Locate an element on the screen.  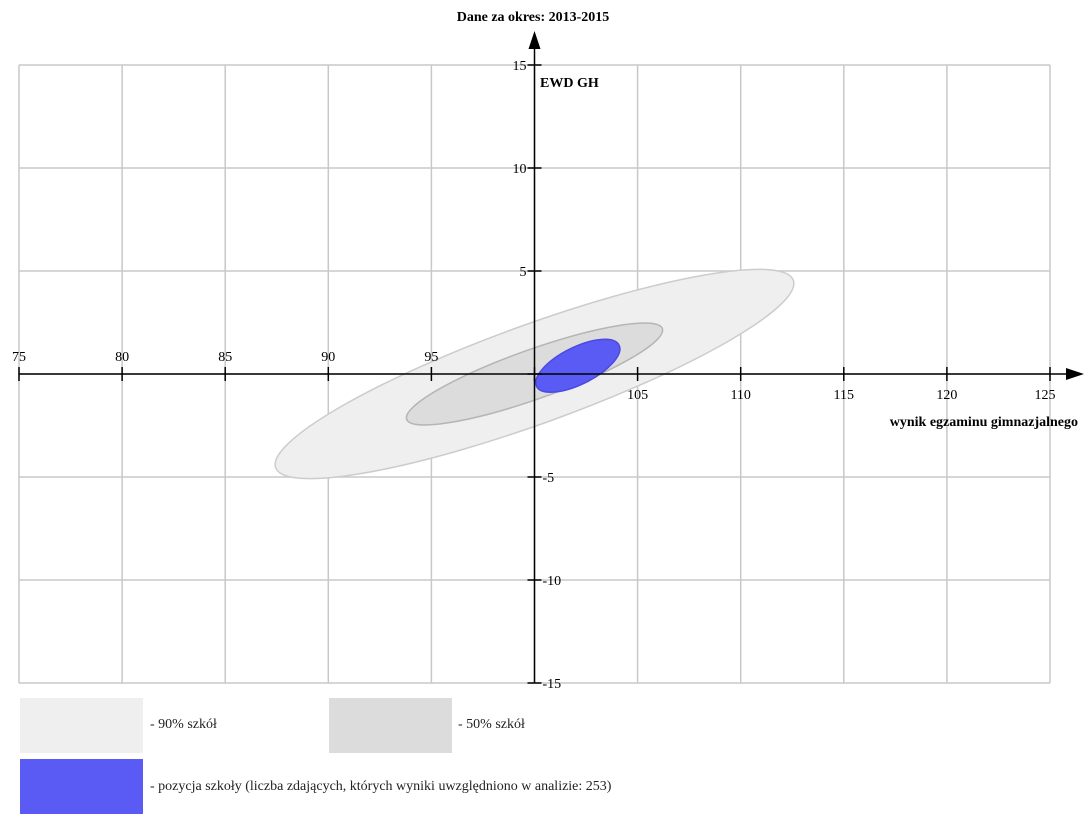
y-tick-label: 5 is located at coordinates (523, 272).